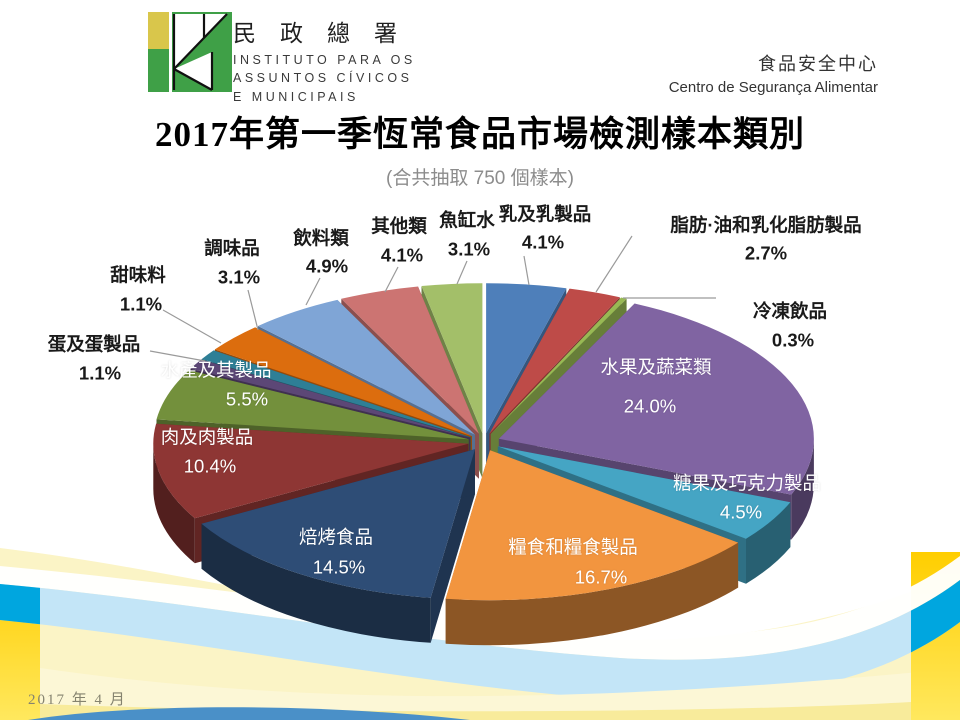 Image resolution: width=960 pixels, height=720 pixels. What do you see at coordinates (141, 304) in the screenshot?
I see `pie-label-value-10: 1.1%` at bounding box center [141, 304].